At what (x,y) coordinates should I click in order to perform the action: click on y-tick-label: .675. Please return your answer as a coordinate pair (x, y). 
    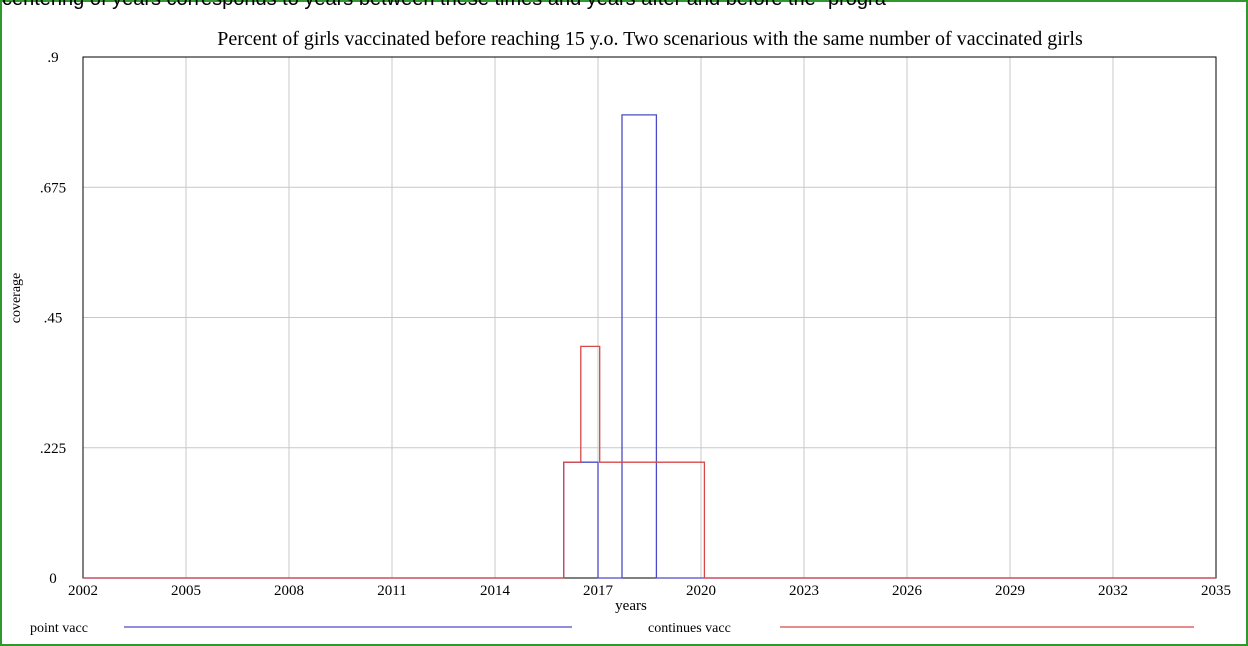
    Looking at the image, I should click on (53, 188).